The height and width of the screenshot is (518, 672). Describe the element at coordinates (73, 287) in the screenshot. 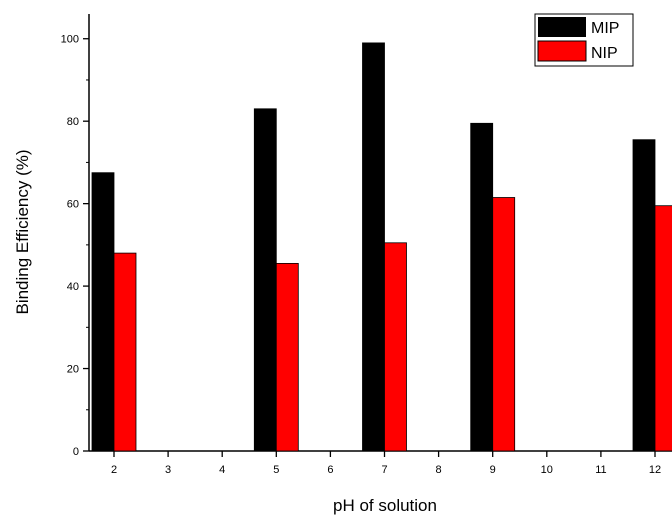

I see `y-tick-label: 40` at that location.